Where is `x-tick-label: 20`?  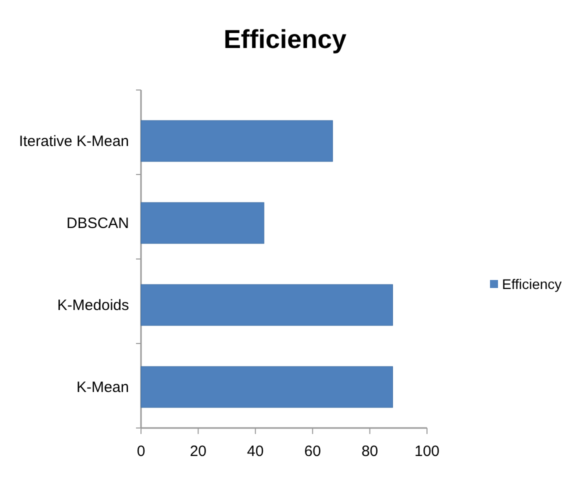
x-tick-label: 20 is located at coordinates (198, 451).